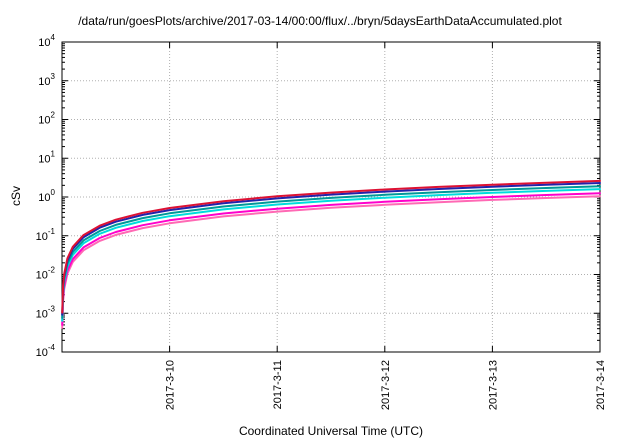 Image resolution: width=640 pixels, height=448 pixels. Describe the element at coordinates (331, 431) in the screenshot. I see `x-axis-label: Coordinated Universal Time (UTC)` at that location.